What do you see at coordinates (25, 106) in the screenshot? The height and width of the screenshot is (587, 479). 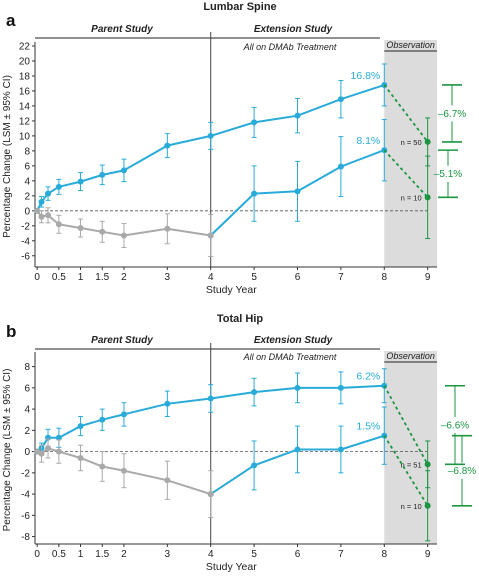 I see `panel-a-y-tick-label: 14` at bounding box center [25, 106].